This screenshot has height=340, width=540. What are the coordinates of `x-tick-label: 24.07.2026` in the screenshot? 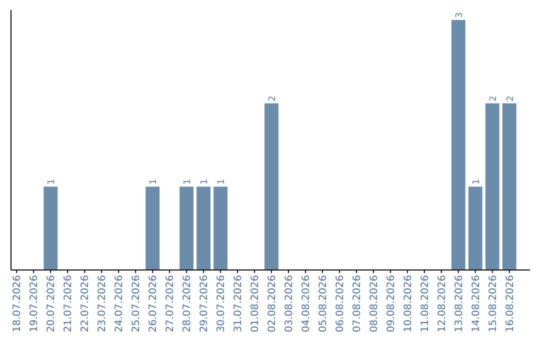 It's located at (120, 303).